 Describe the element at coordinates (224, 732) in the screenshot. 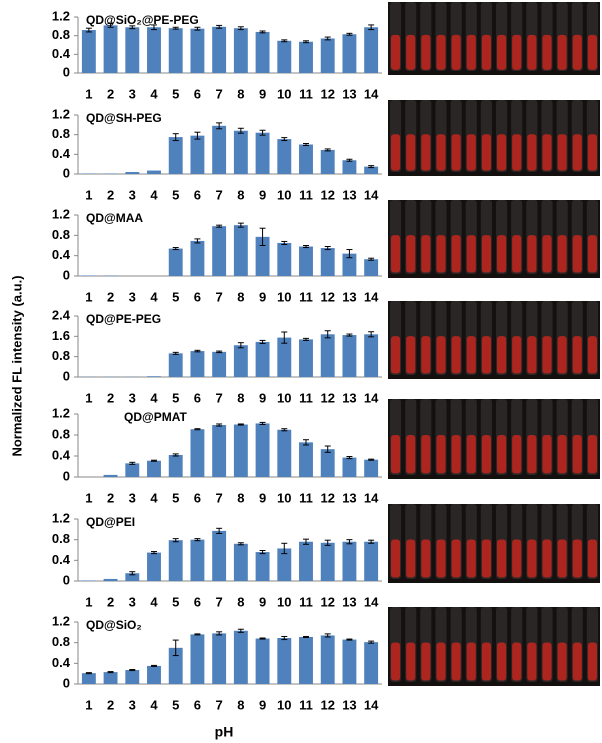

I see `x-axis-label: pH` at that location.